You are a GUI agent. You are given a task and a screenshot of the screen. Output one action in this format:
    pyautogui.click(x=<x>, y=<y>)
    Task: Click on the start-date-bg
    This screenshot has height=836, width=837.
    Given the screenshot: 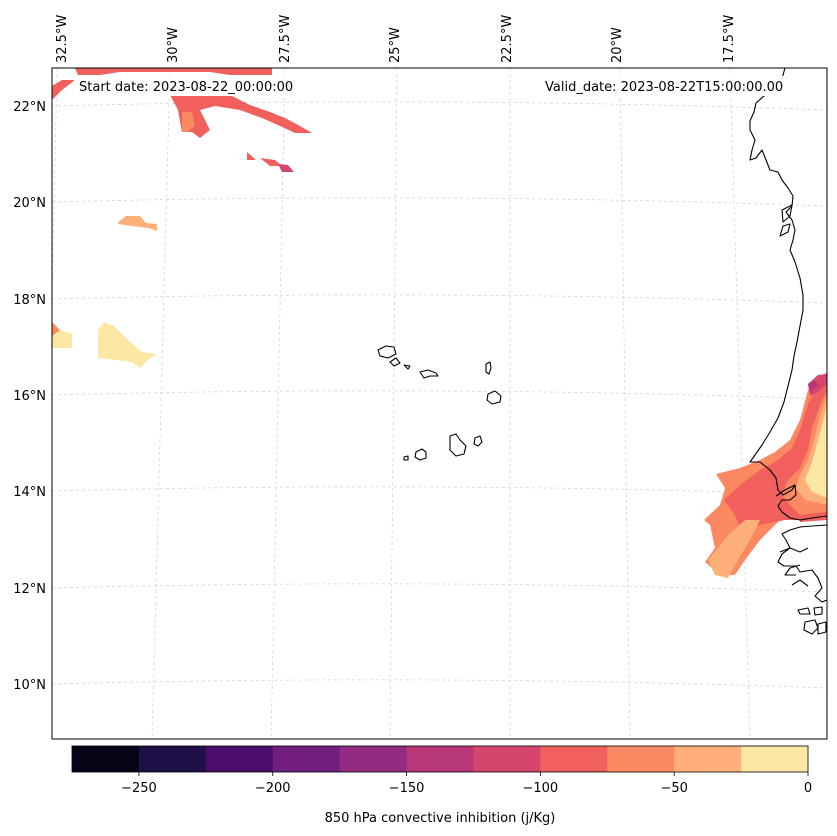 What is the action you would take?
    pyautogui.click(x=194, y=86)
    